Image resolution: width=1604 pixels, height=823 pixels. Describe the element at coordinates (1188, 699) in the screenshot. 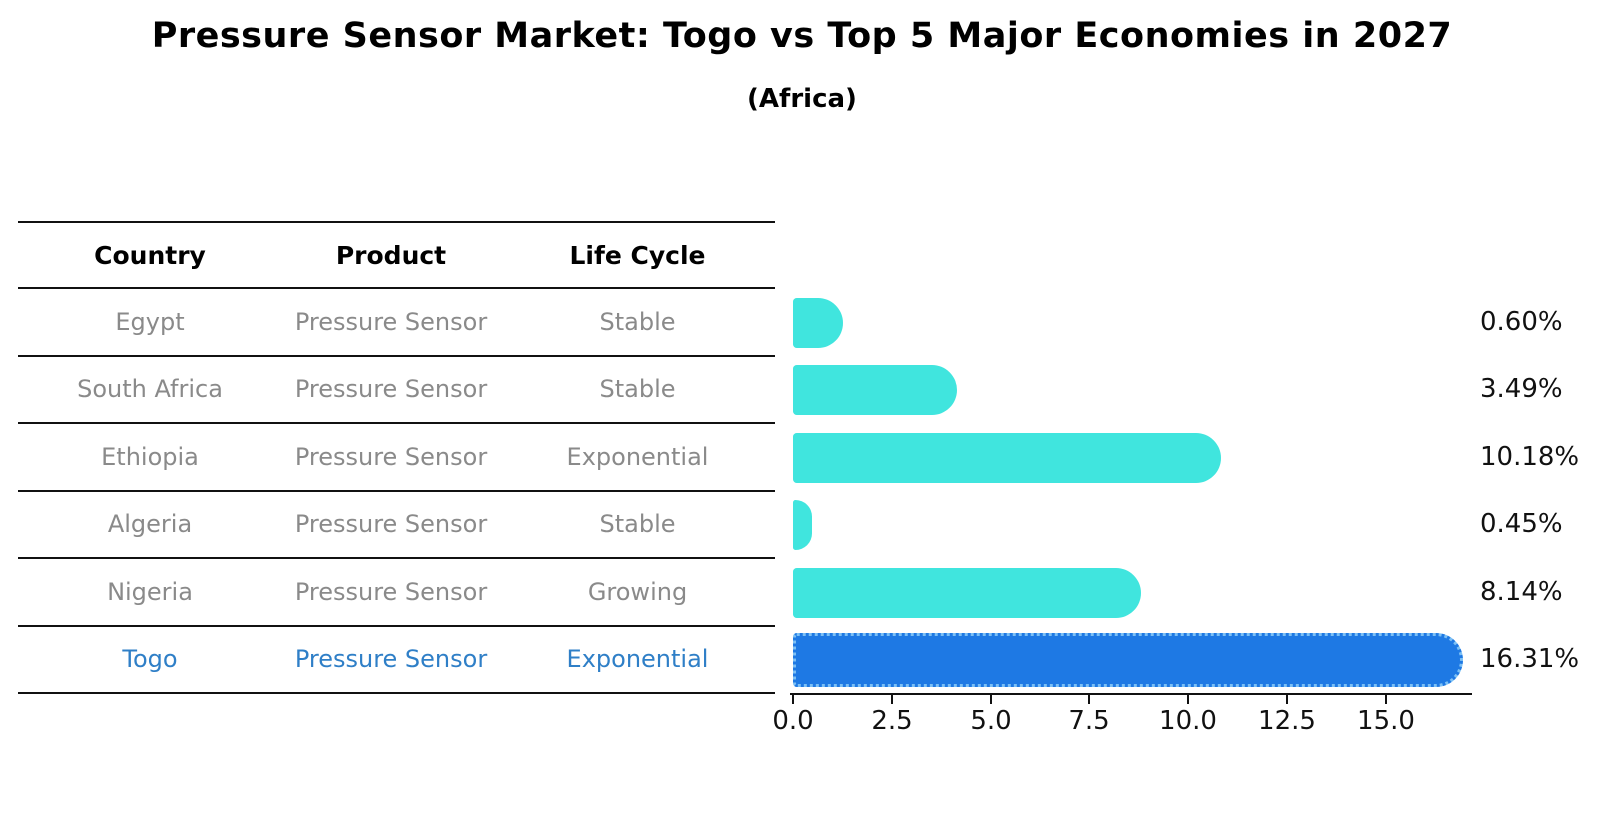

I see `x-tick-10.0` at that location.